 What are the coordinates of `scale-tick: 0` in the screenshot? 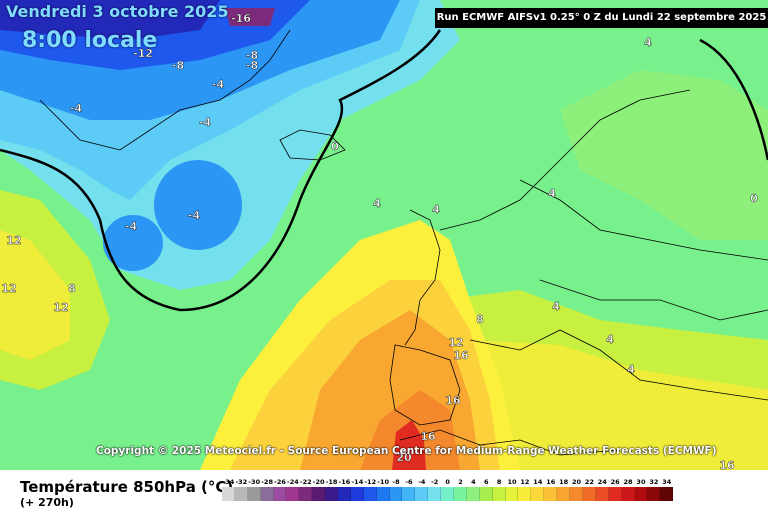 It's located at (447, 482).